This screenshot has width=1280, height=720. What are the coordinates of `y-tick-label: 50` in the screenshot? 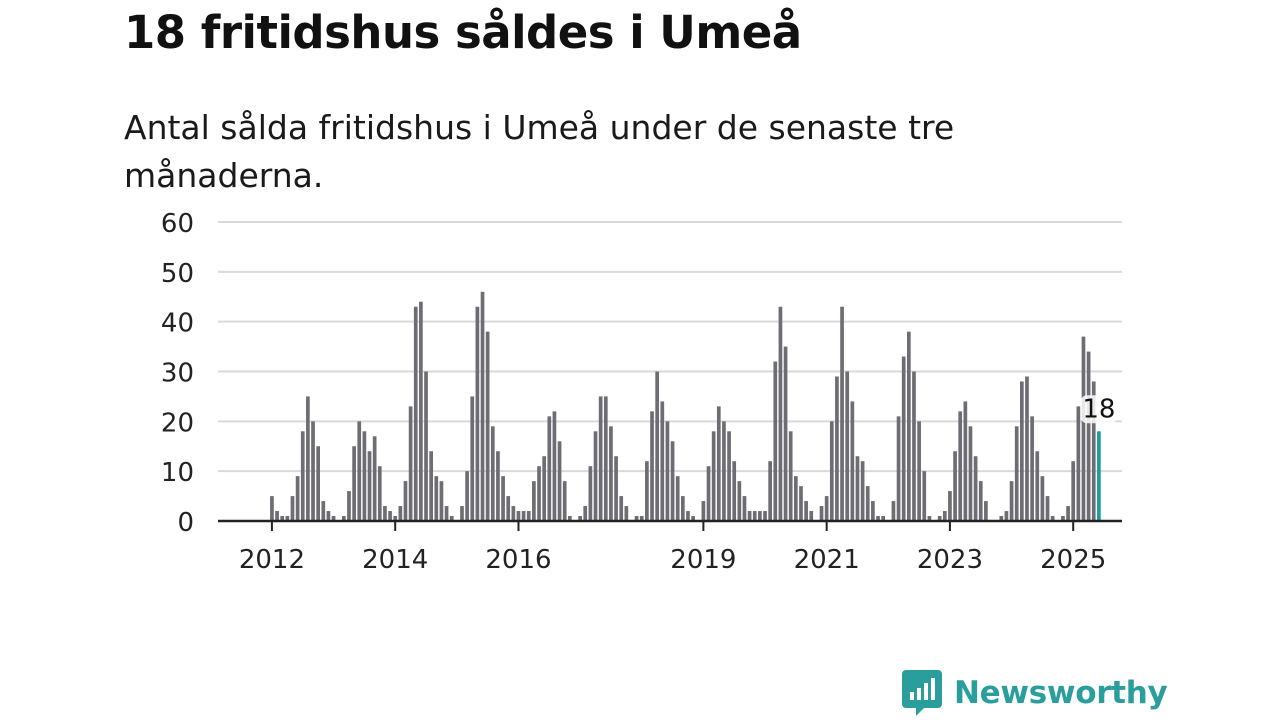 It's located at (177, 274).